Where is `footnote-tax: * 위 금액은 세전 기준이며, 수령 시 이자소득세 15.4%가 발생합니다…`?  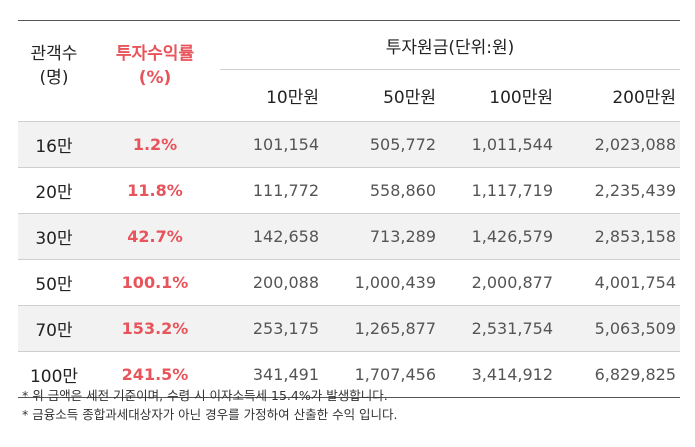
footnote-tax: * 위 금액은 세전 기준이며, 수령 시 이자소득세 15.4%가 발생합니다… is located at coordinates (205, 395).